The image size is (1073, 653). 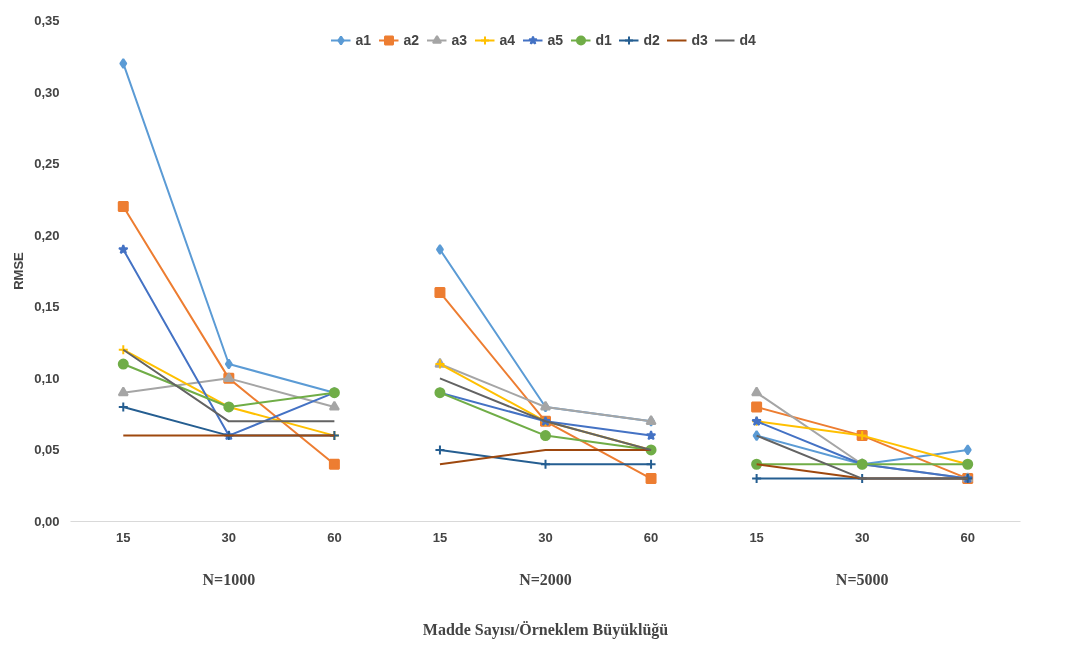 What do you see at coordinates (700, 40) in the screenshot?
I see `legend-label: d3` at bounding box center [700, 40].